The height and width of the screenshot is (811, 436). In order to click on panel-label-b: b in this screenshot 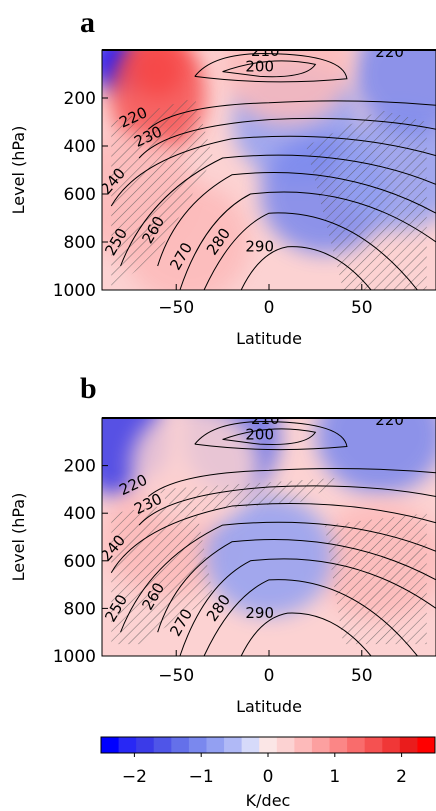, I will do `click(88, 388)`.